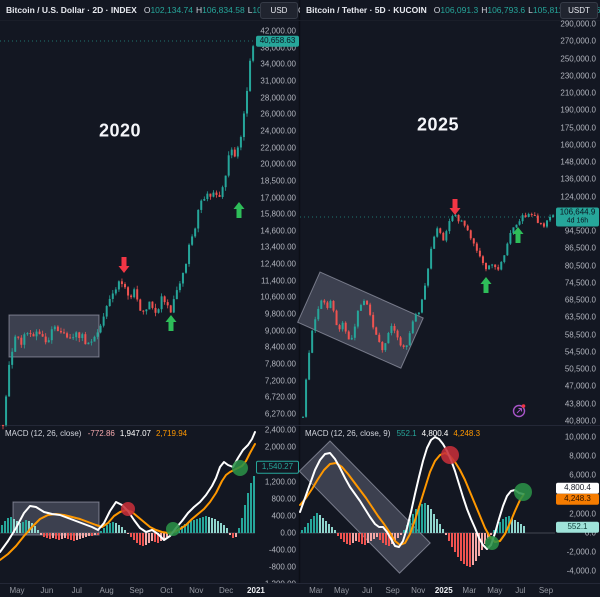 This screenshot has height=597, width=600. I want to click on year-annotation-2020: 2020, so click(120, 130).